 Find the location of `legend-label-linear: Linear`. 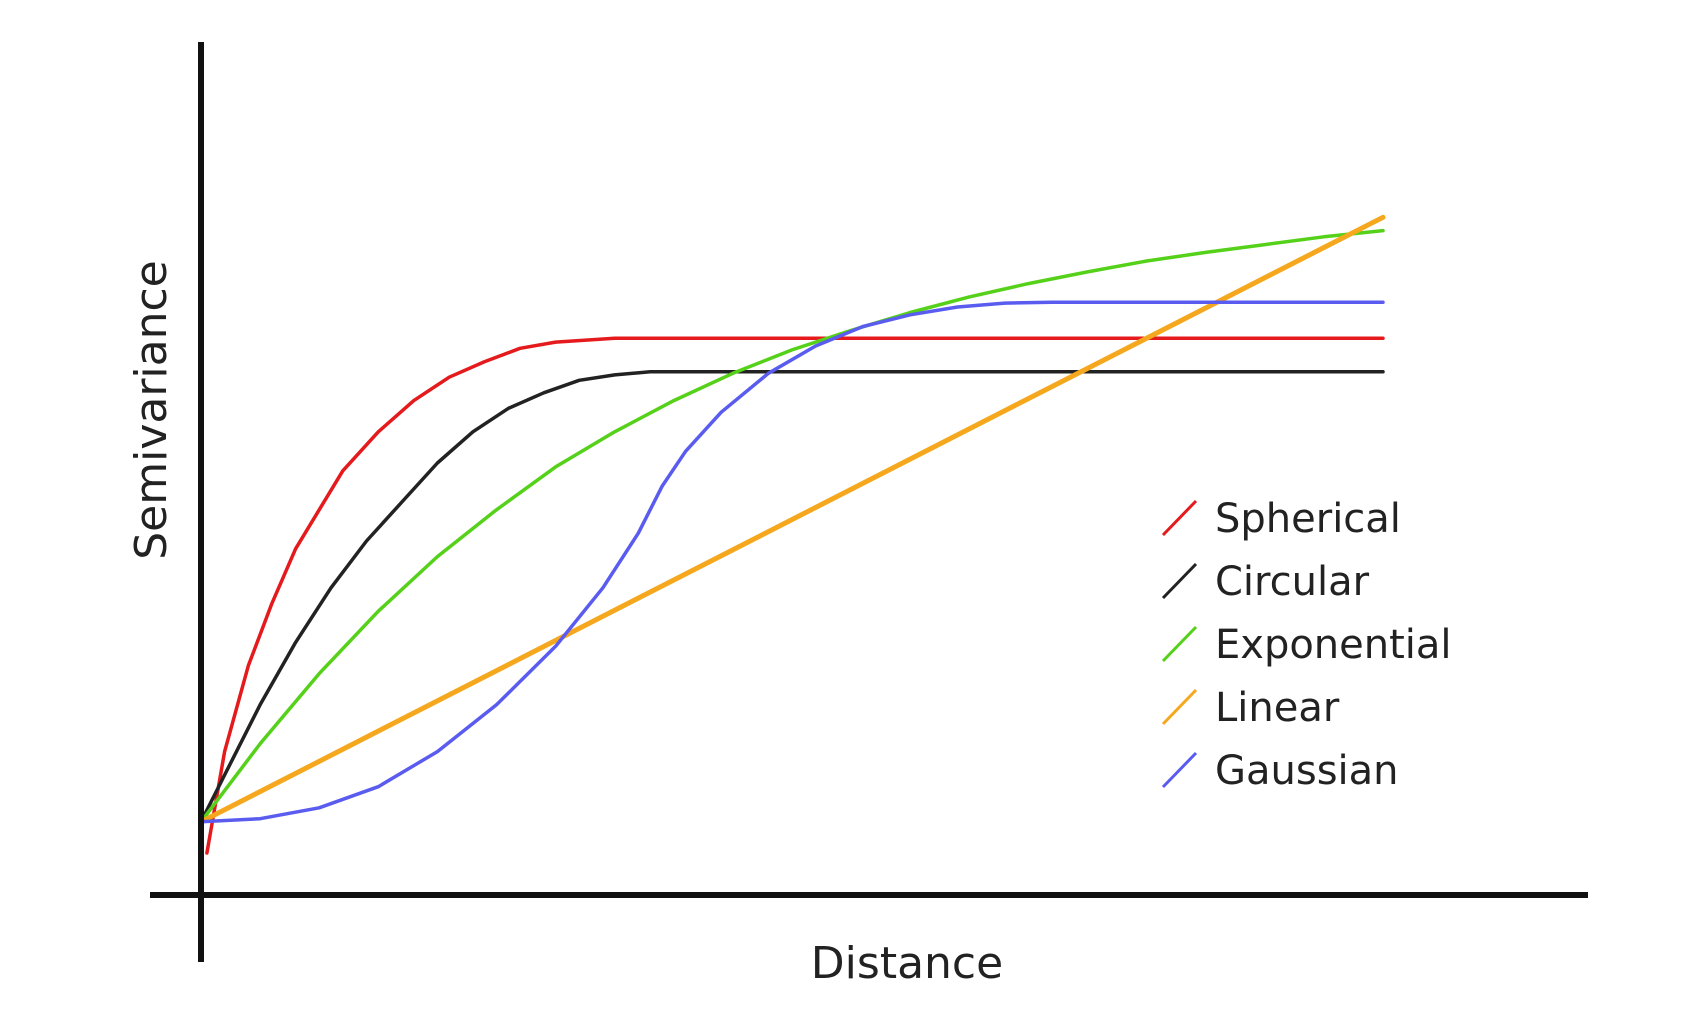

legend-label-linear: Linear is located at coordinates (1277, 708).